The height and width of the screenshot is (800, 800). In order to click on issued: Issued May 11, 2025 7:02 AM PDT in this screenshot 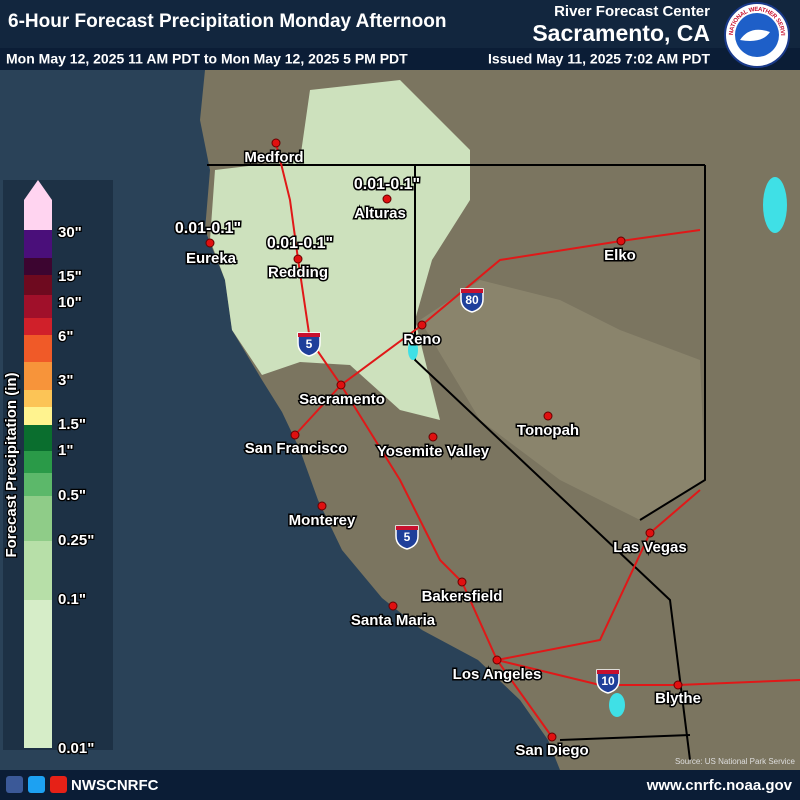, I will do `click(599, 59)`.